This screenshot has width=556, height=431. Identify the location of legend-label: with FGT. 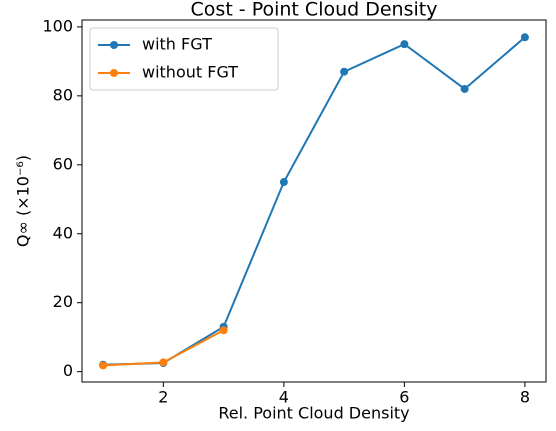
(177, 44).